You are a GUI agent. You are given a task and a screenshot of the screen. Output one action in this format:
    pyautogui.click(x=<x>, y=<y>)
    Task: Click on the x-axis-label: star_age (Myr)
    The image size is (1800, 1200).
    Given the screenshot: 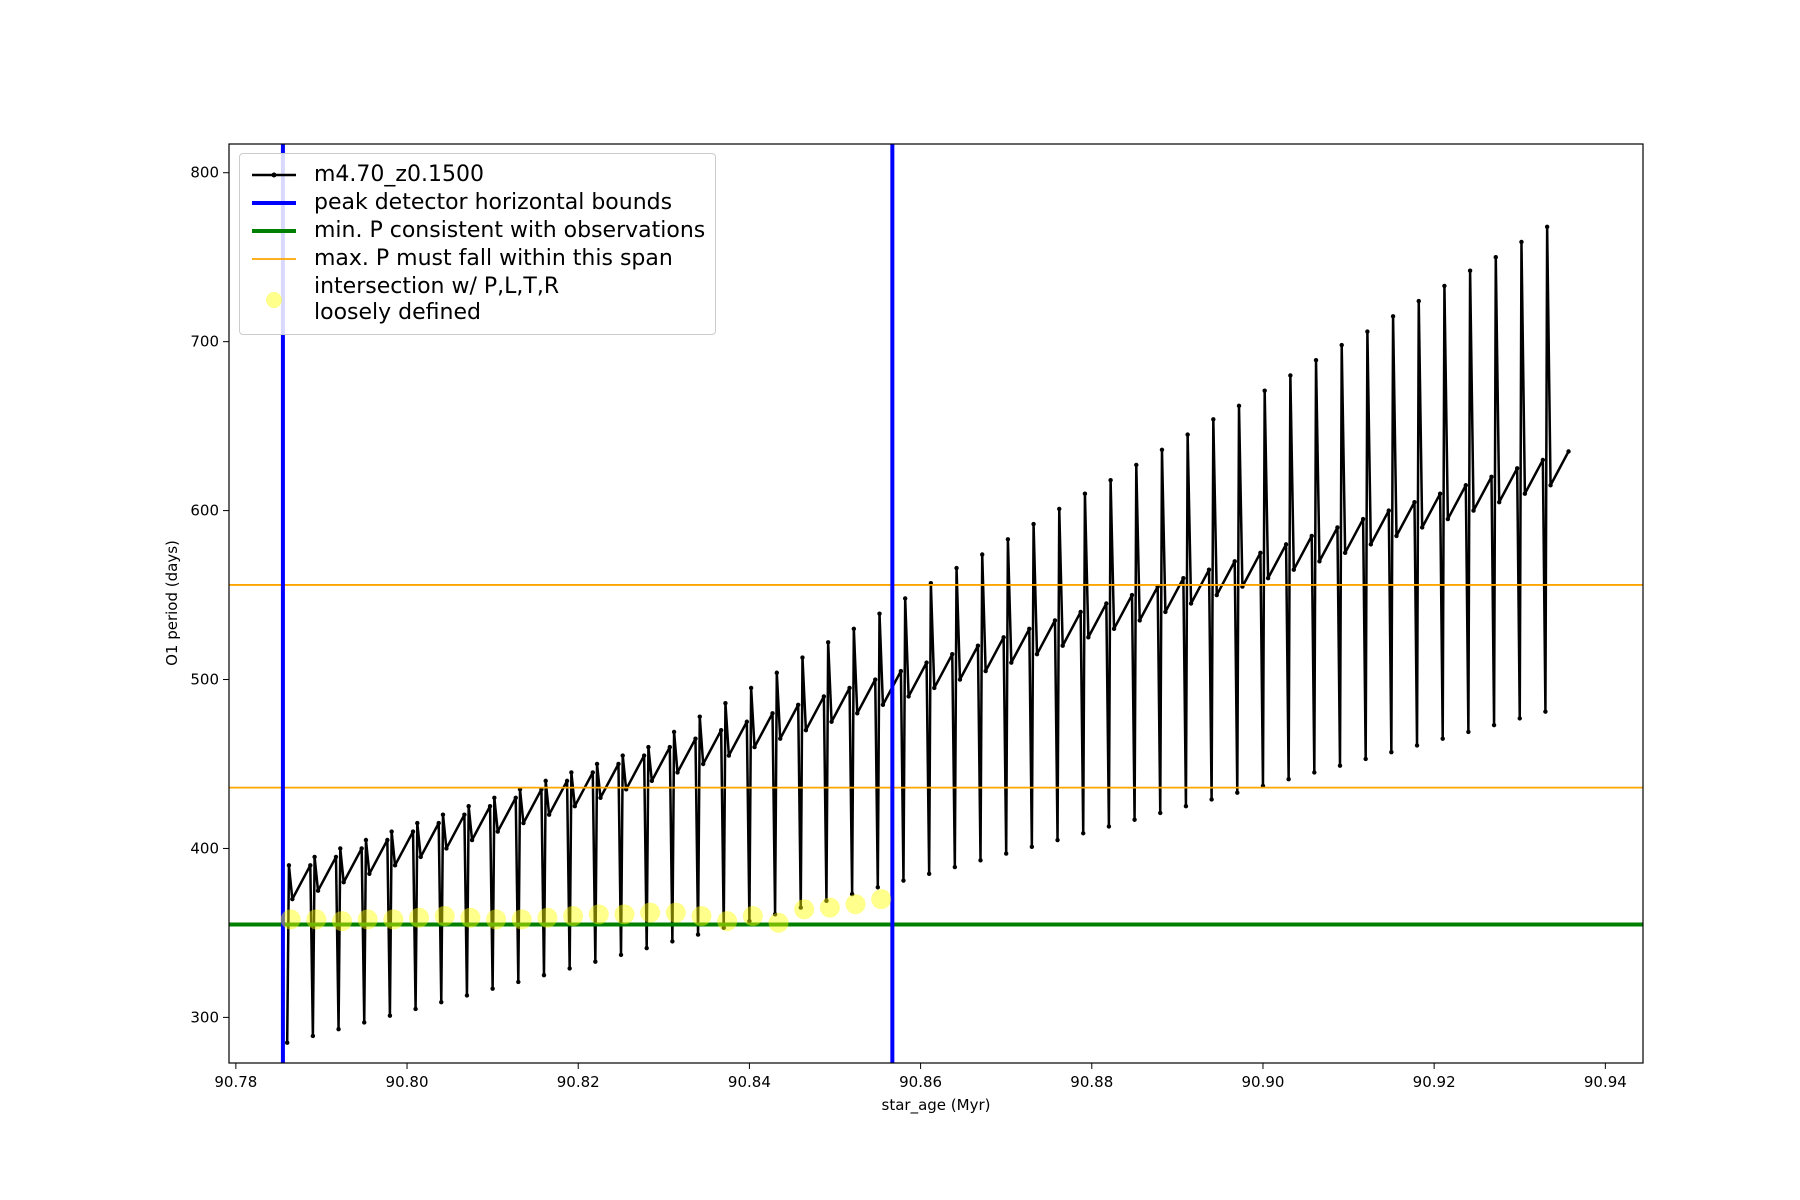 What is the action you would take?
    pyautogui.click(x=936, y=1105)
    